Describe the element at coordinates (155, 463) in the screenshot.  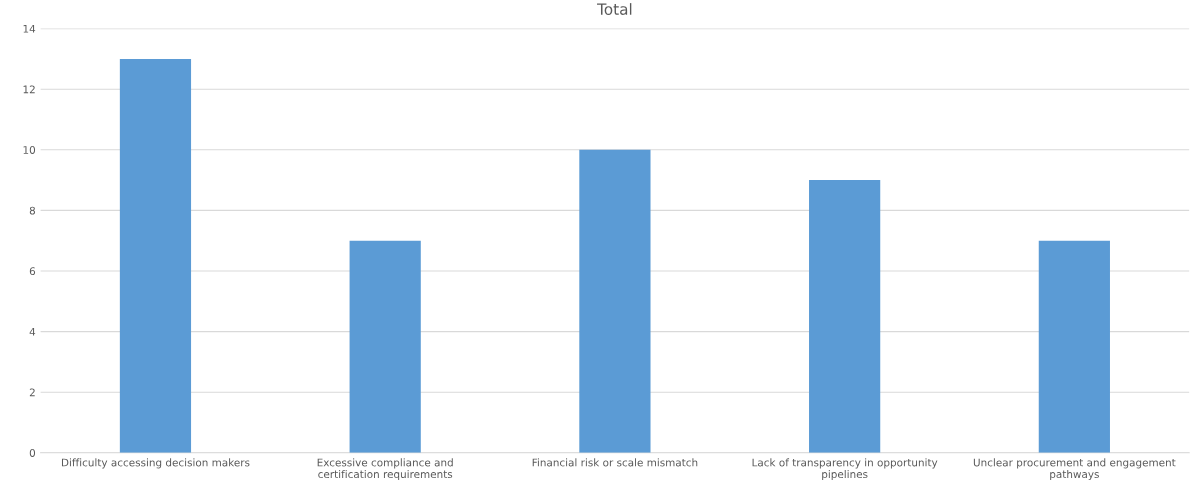
I see `x-tick-label: Difficulty accessing decision makers` at that location.